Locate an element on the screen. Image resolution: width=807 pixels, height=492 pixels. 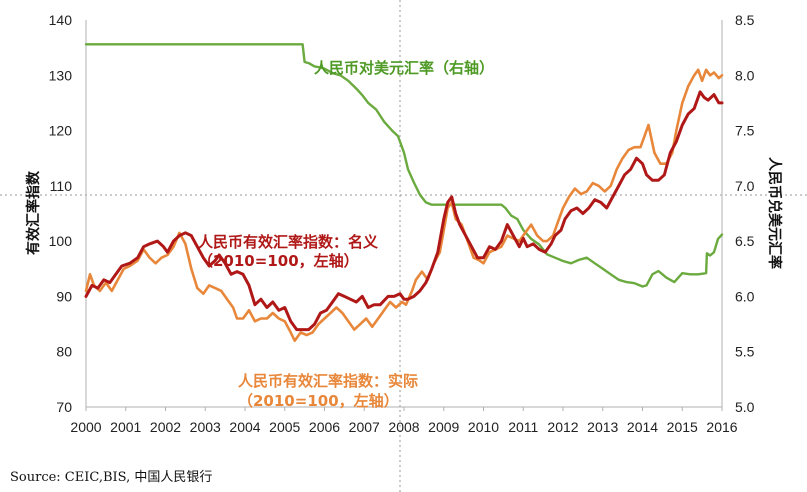
y-right-tick-label: 6.0 is located at coordinates (745, 296).